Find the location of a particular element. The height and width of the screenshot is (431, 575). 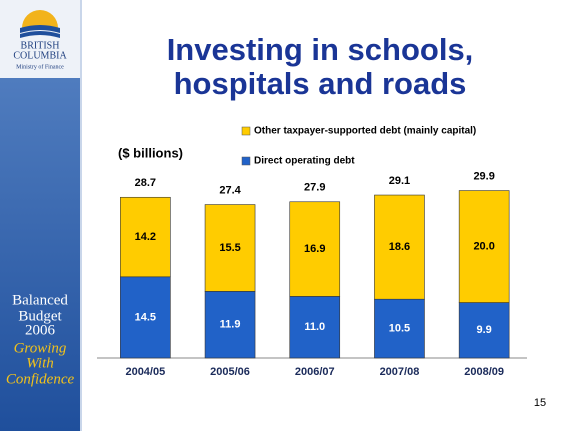

value-label: 14.2 is located at coordinates (145, 237).